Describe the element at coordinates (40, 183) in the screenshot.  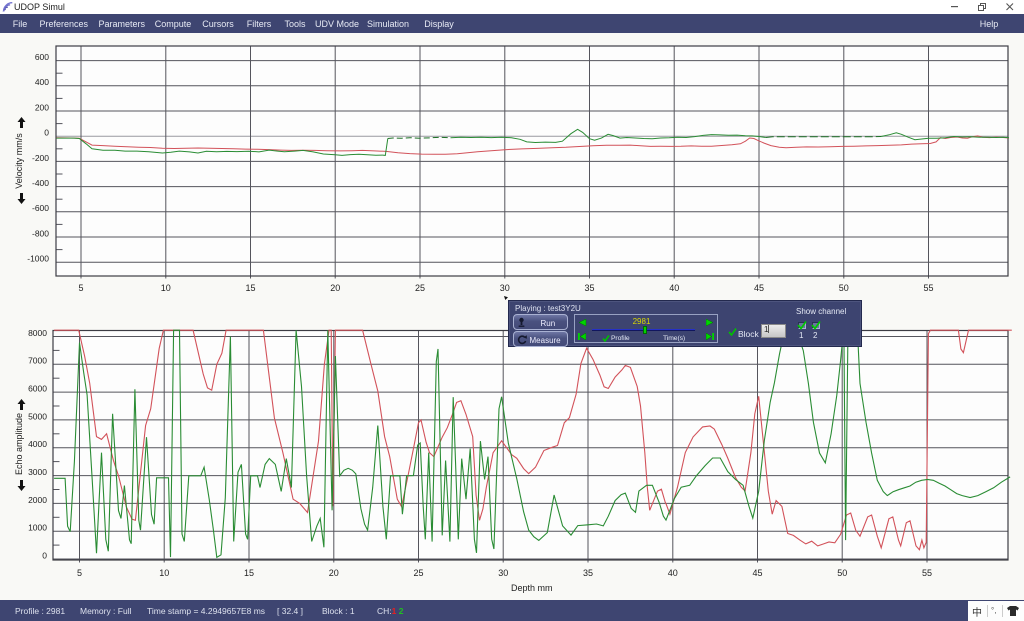
I see `svg-text: -400` at that location.